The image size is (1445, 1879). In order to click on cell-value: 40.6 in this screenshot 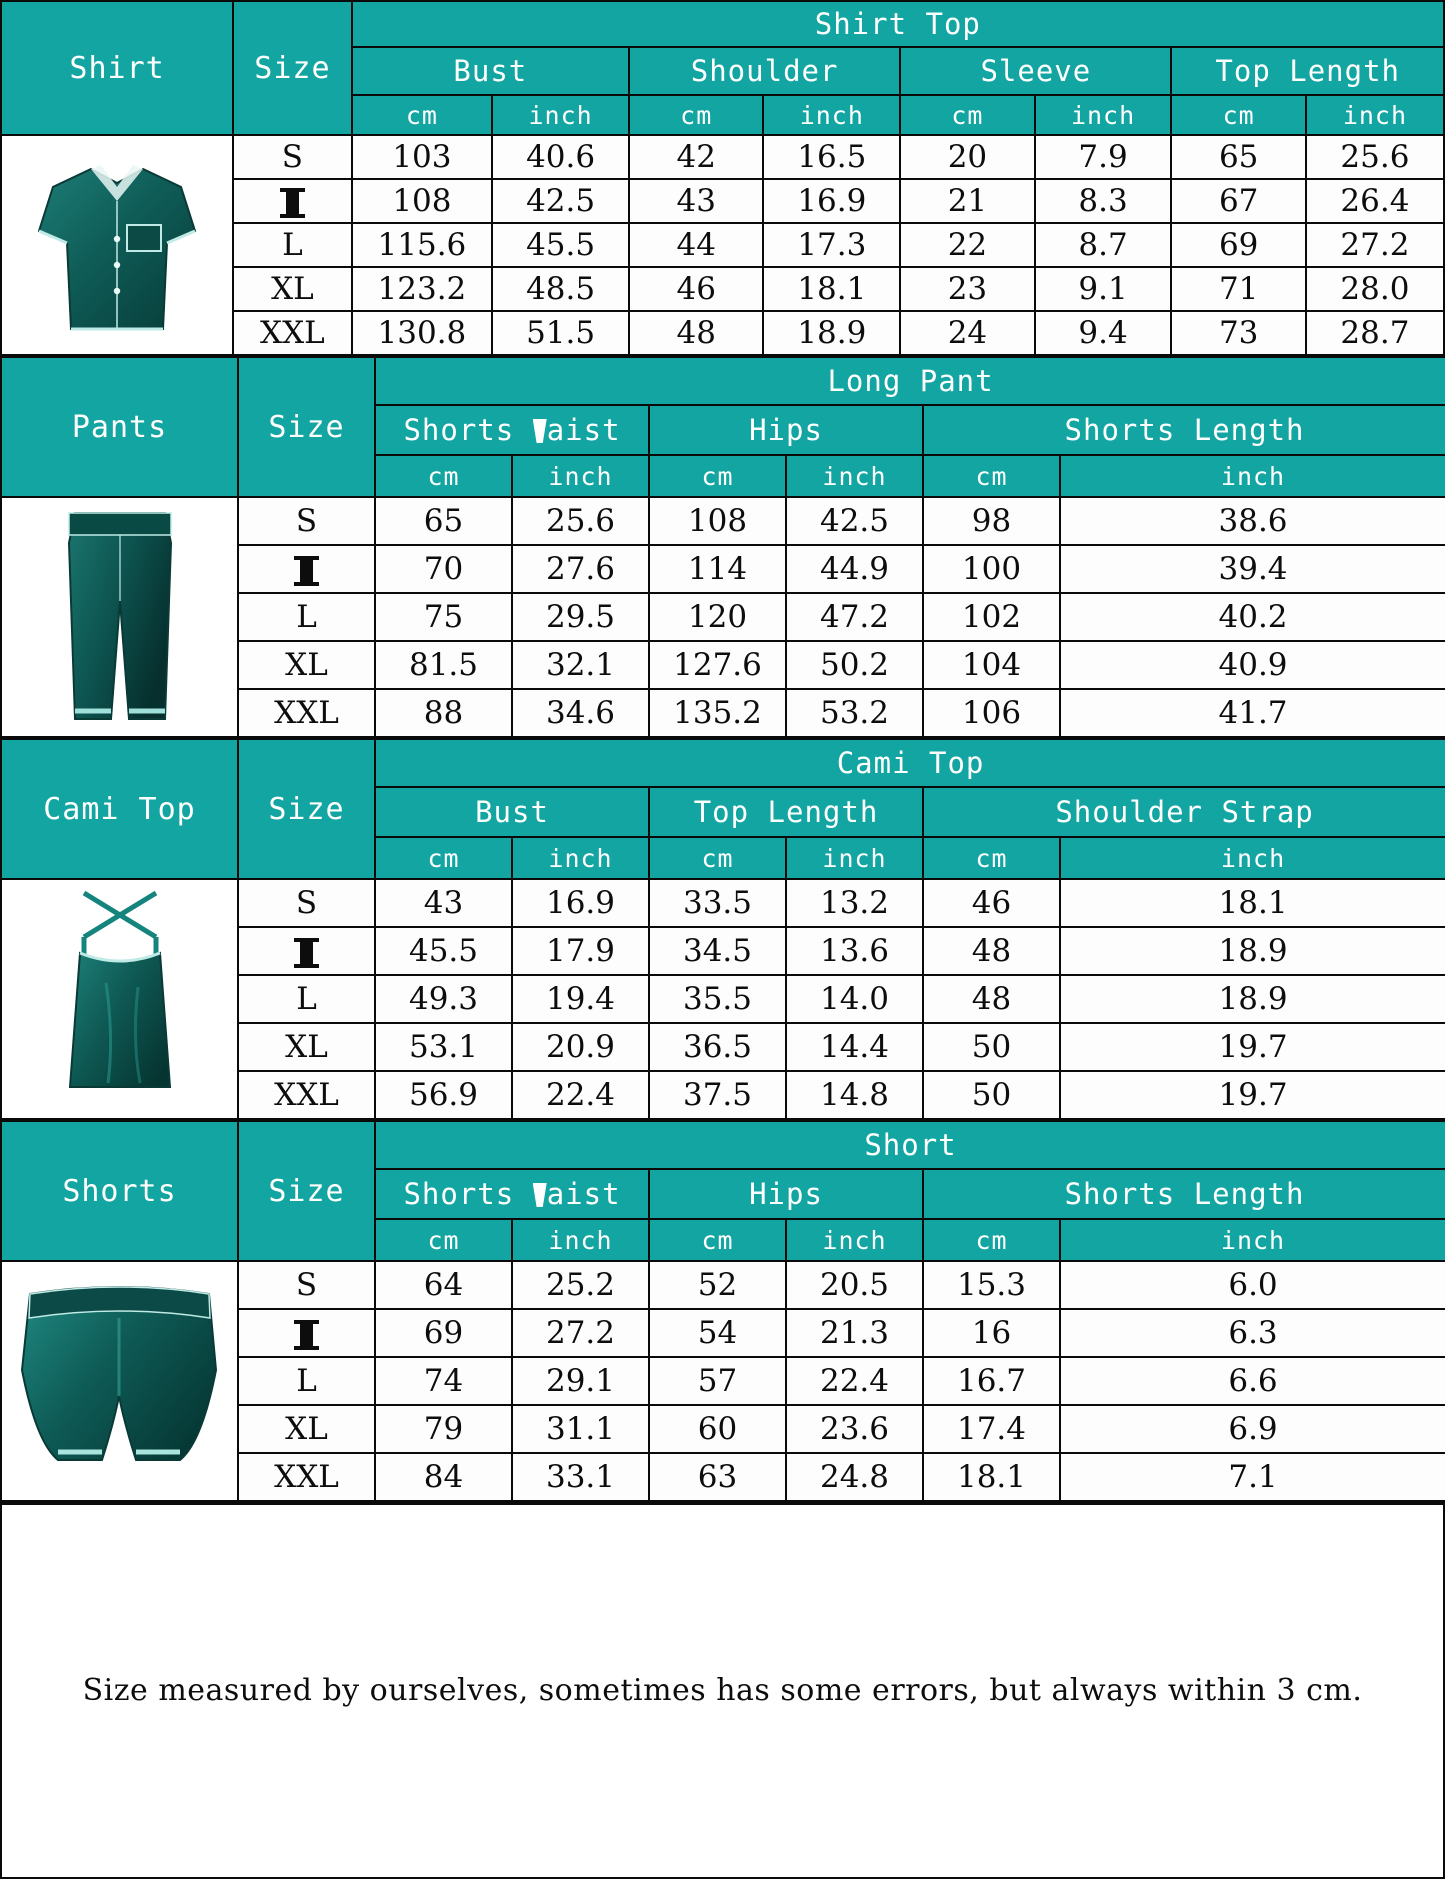, I will do `click(560, 157)`.